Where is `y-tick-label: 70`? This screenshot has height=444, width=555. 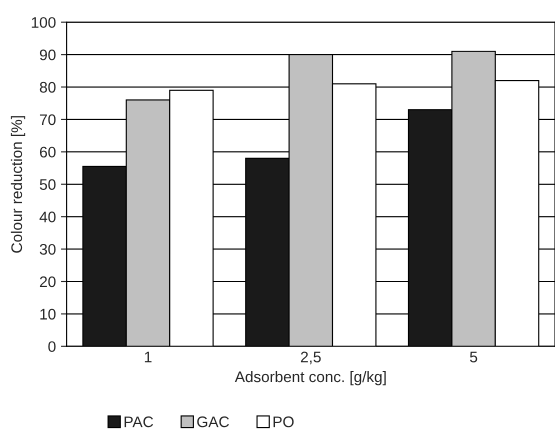 y-tick-label: 70 is located at coordinates (48, 120).